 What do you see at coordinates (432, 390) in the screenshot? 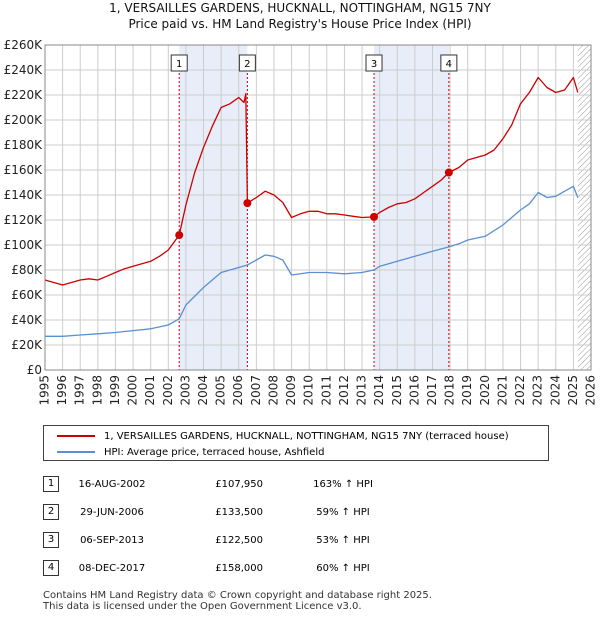
I see `x-tick-label: 2017` at bounding box center [432, 390].